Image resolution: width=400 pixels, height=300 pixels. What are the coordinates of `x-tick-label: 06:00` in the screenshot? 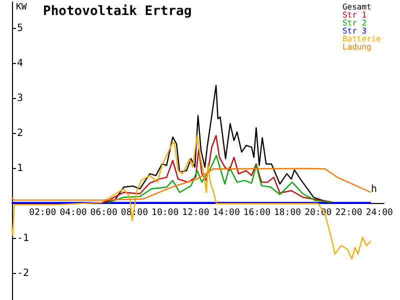 It's located at (104, 213).